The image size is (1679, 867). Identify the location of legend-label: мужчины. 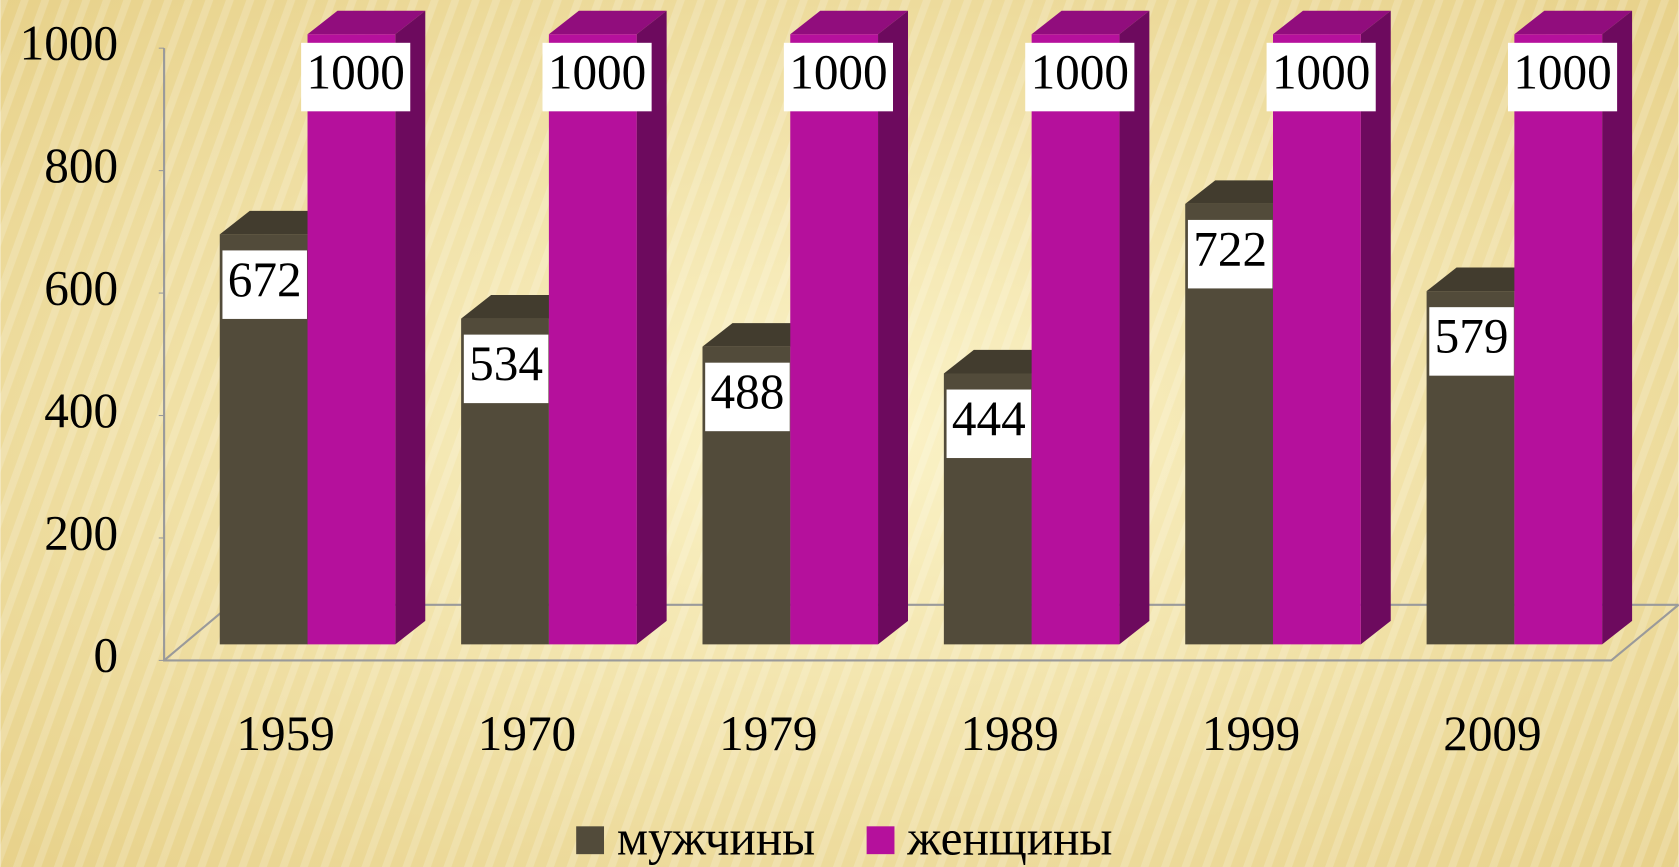
(716, 838).